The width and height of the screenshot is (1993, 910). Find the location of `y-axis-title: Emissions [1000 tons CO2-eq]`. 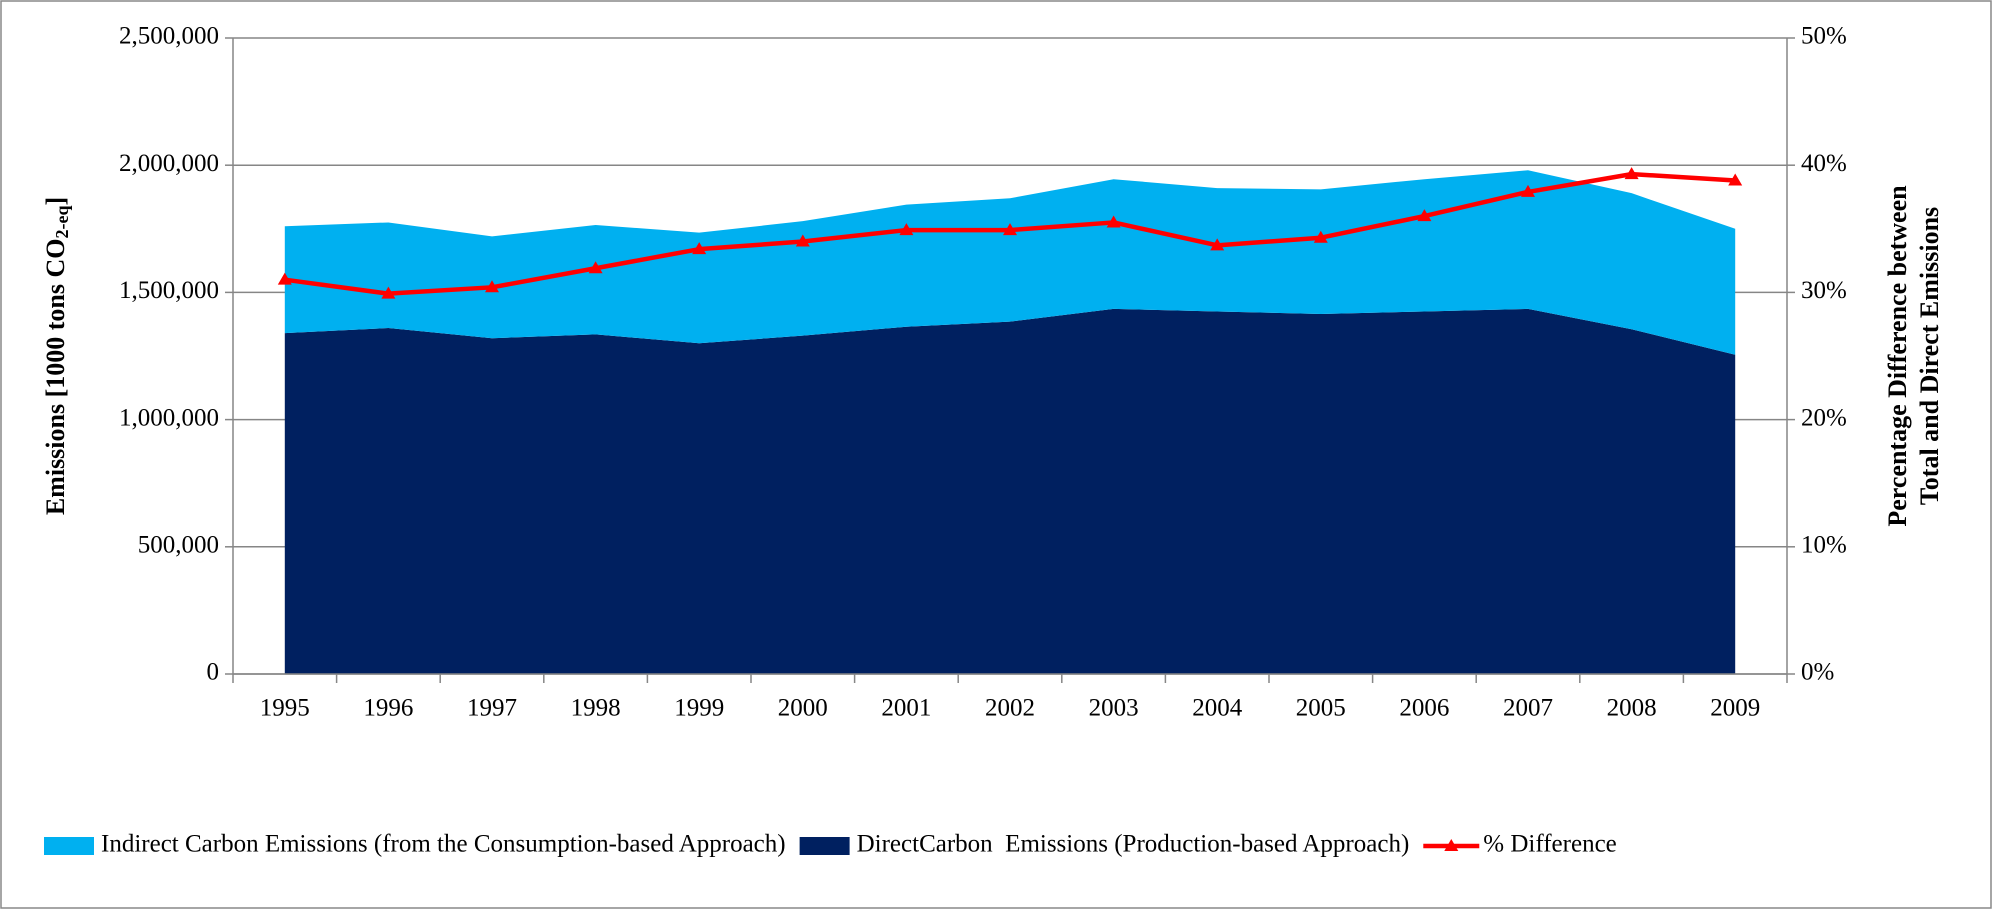

y-axis-title: Emissions [1000 tons CO2-eq] is located at coordinates (56, 356).